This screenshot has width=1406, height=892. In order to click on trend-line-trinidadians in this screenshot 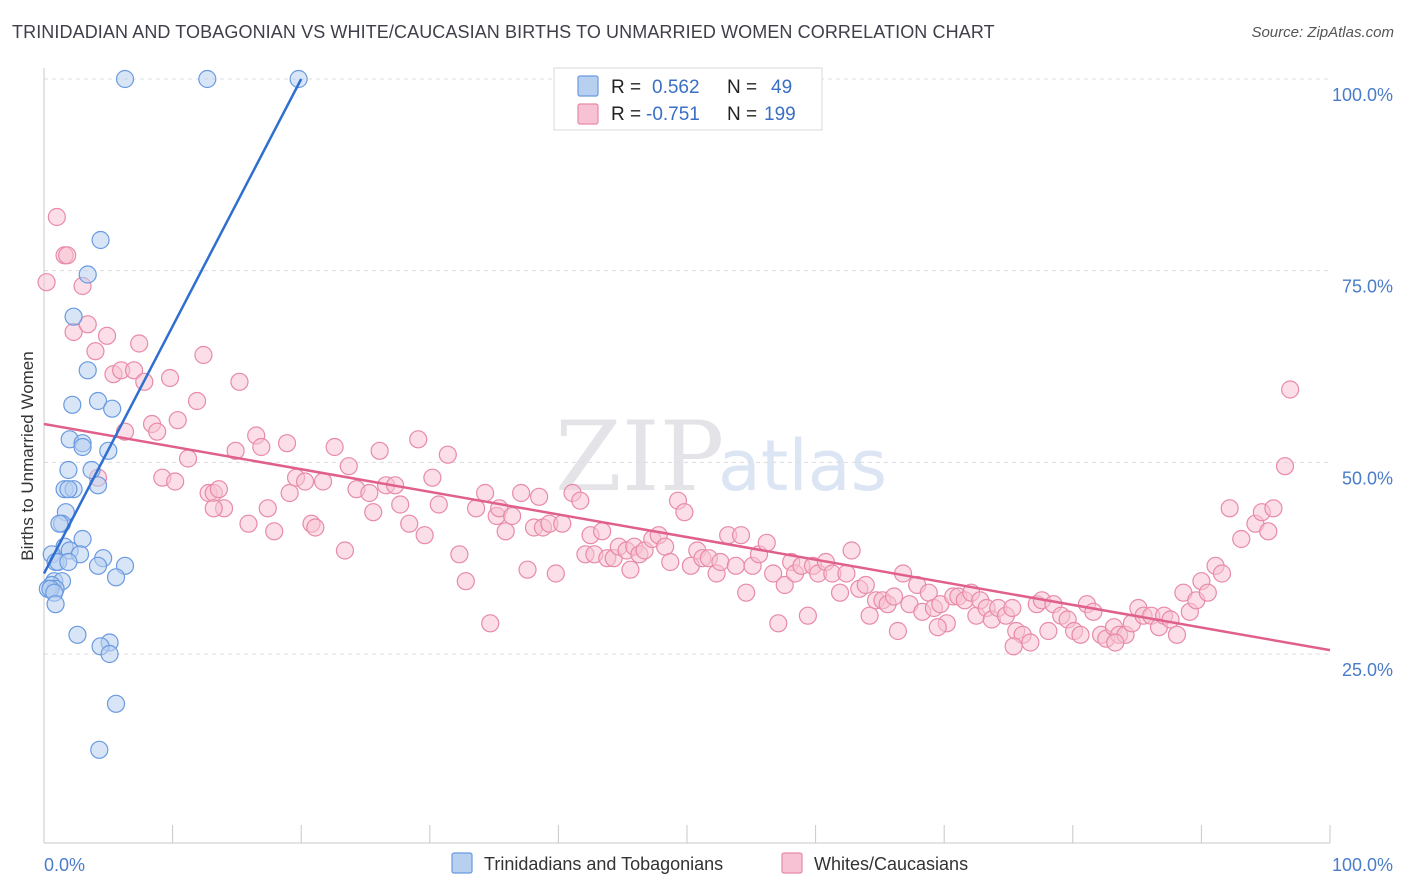, I will do `click(172, 326)`.